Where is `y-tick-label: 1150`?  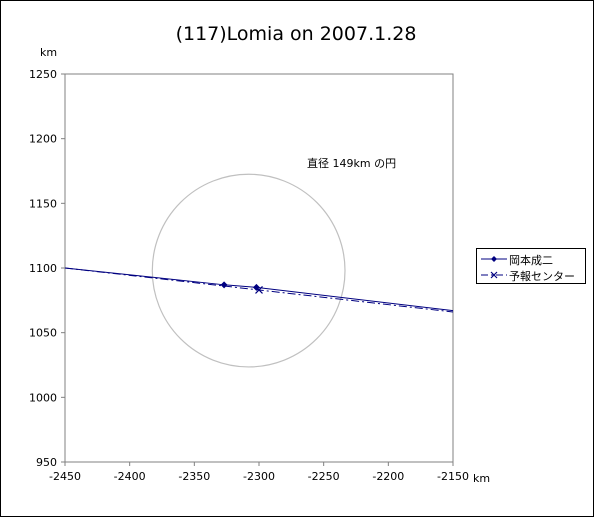 y-tick-label: 1150 is located at coordinates (43, 203).